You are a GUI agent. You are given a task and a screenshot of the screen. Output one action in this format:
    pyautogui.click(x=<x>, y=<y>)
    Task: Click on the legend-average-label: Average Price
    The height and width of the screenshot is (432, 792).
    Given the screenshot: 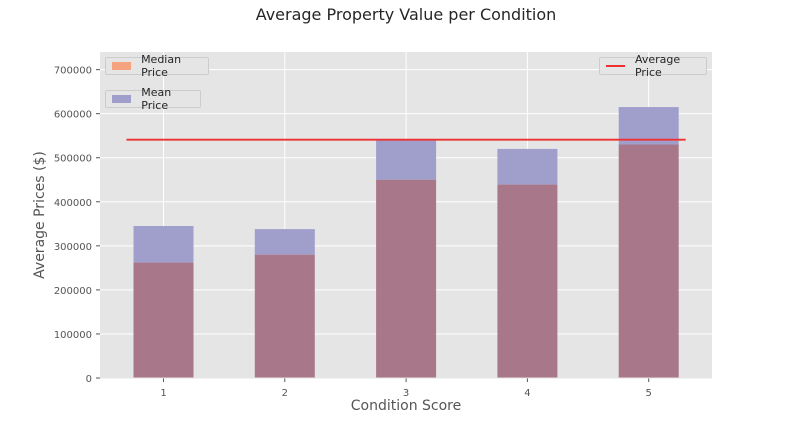 What is the action you would take?
    pyautogui.click(x=657, y=66)
    